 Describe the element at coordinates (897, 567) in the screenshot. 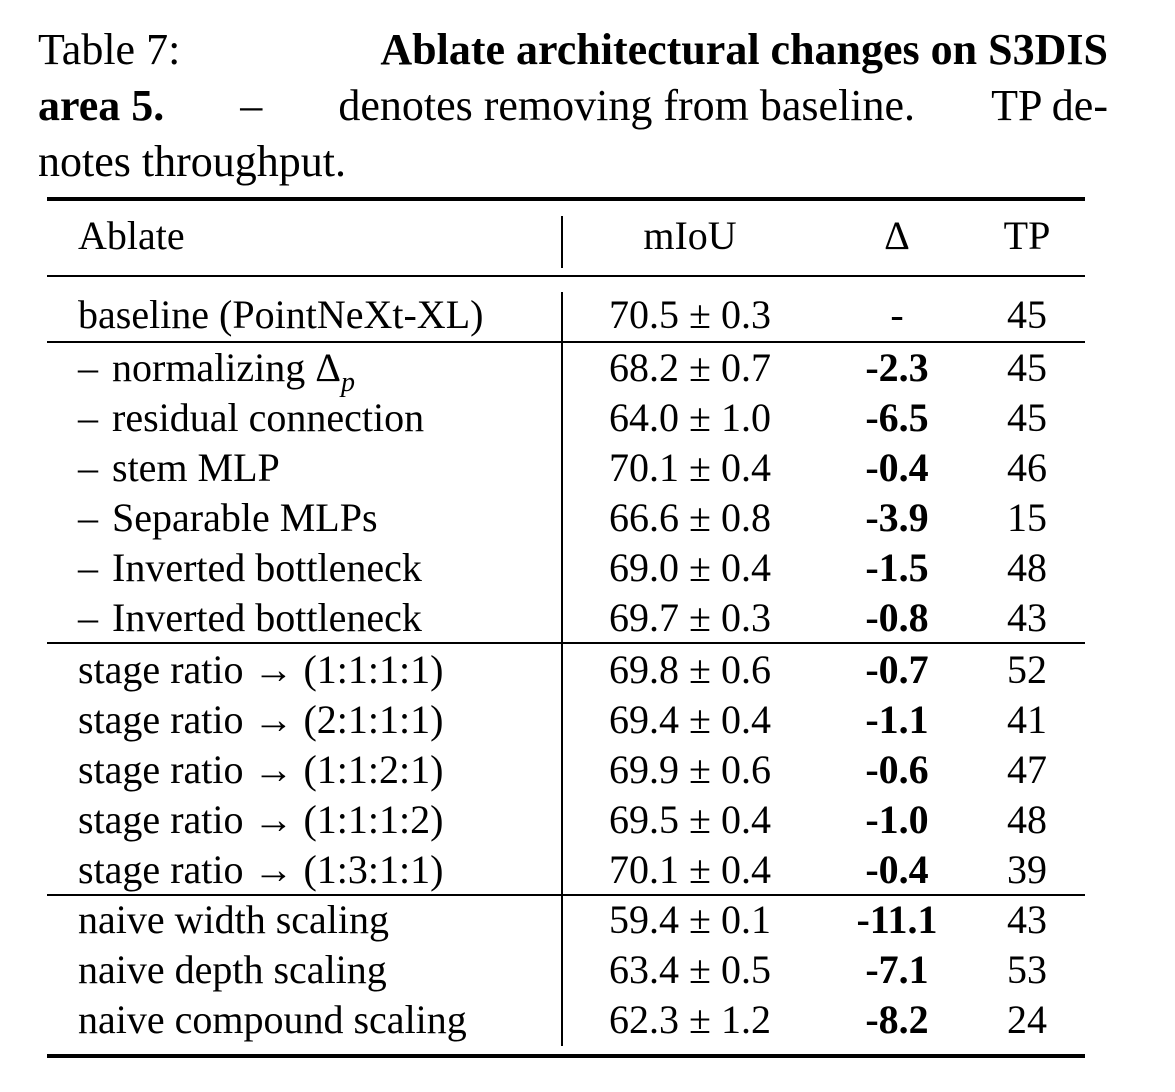

I see `cell-delta: -1.5` at that location.